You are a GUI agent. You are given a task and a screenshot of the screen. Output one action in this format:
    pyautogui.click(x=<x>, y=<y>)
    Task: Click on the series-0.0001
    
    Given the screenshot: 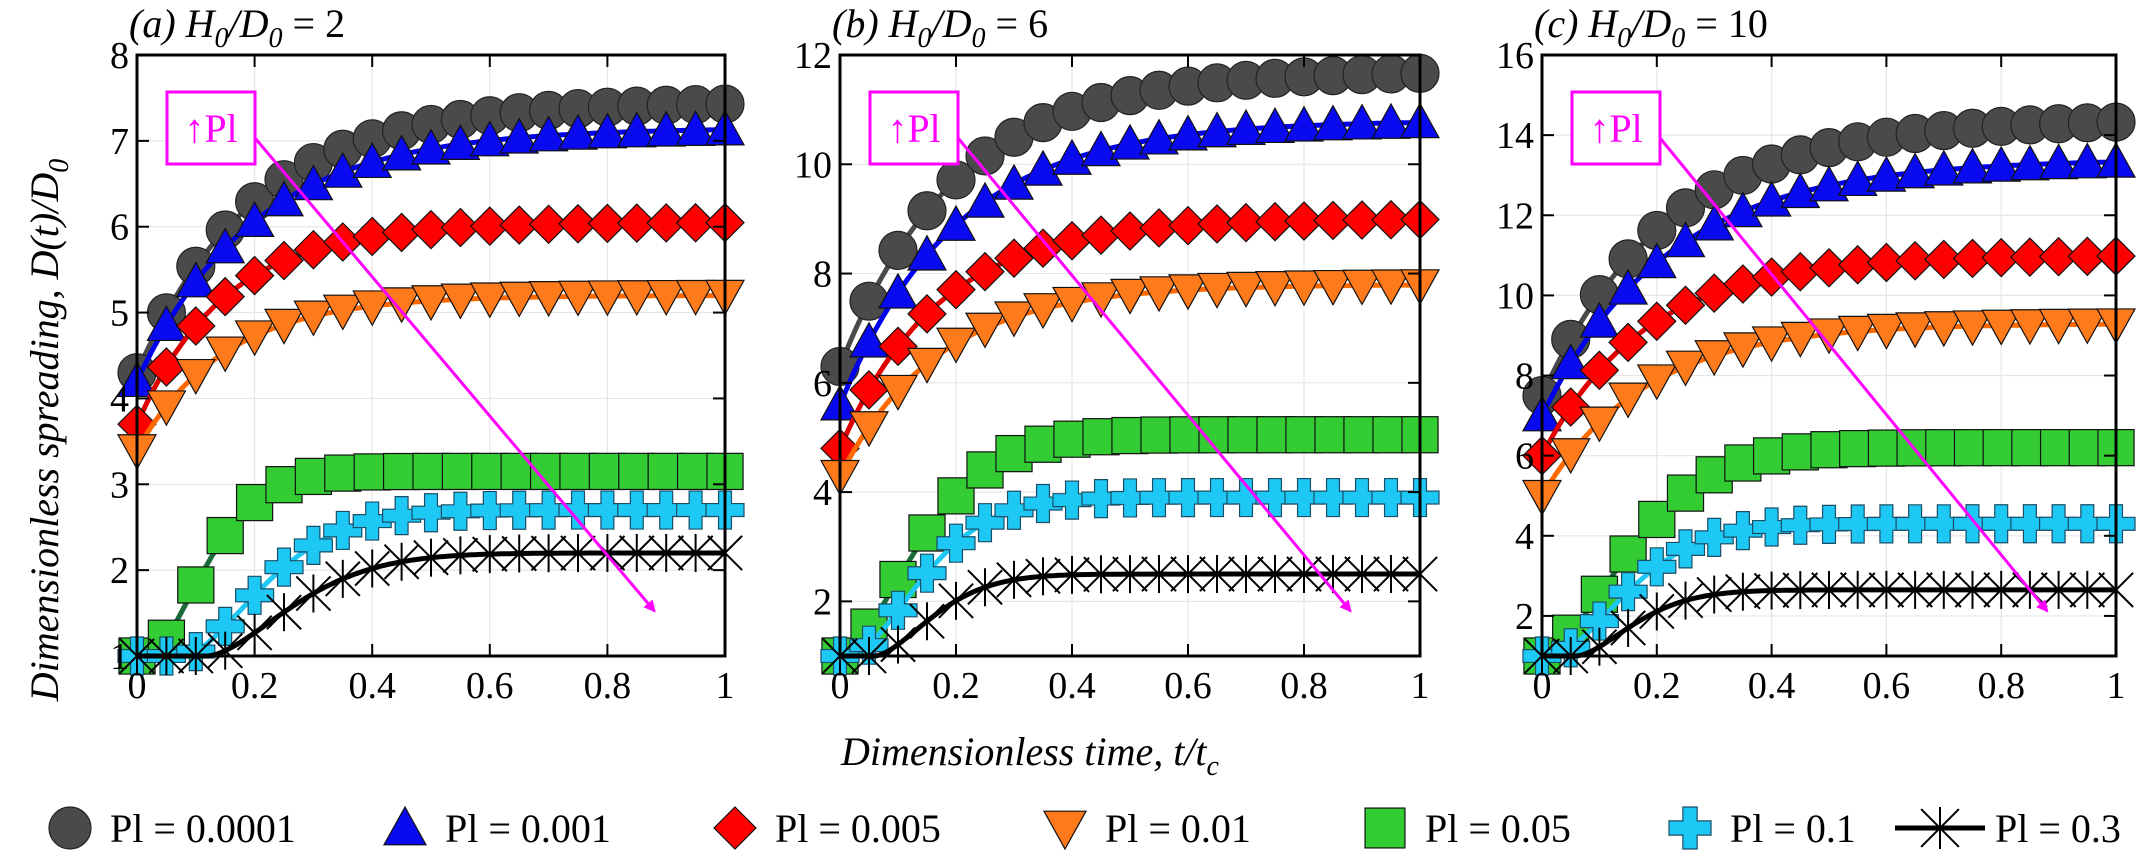 What is the action you would take?
    pyautogui.click(x=431, y=238)
    